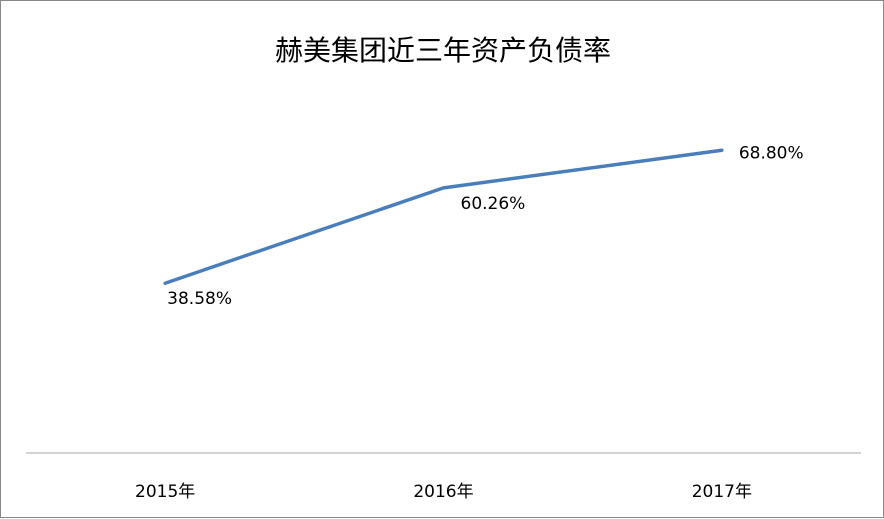 The image size is (884, 519). What do you see at coordinates (165, 492) in the screenshot?
I see `x-tick-label: 2015年` at bounding box center [165, 492].